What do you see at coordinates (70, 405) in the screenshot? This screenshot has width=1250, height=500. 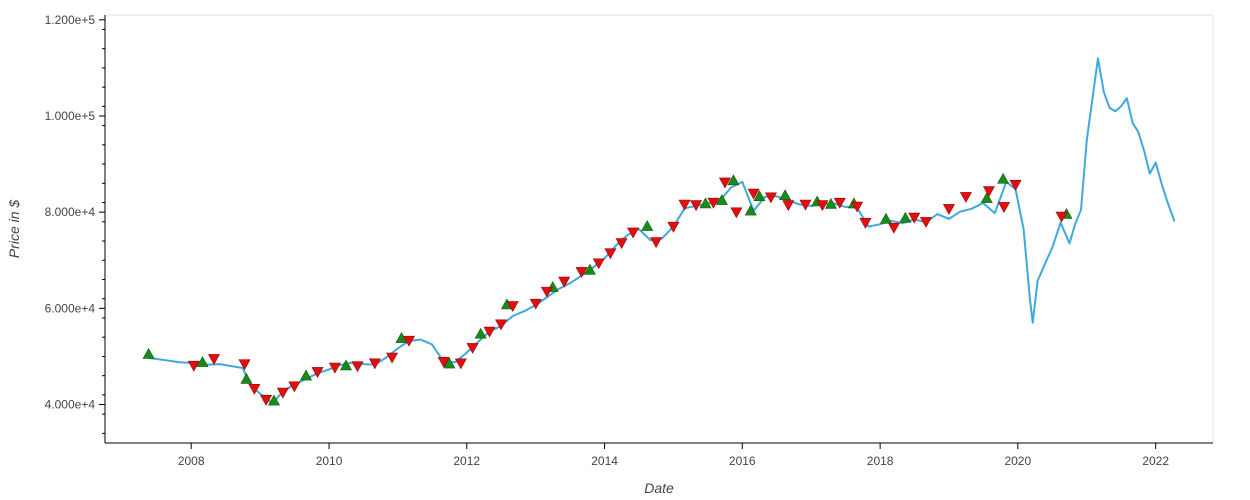 I see `y-tick-label: 4.000e+4` at bounding box center [70, 405].